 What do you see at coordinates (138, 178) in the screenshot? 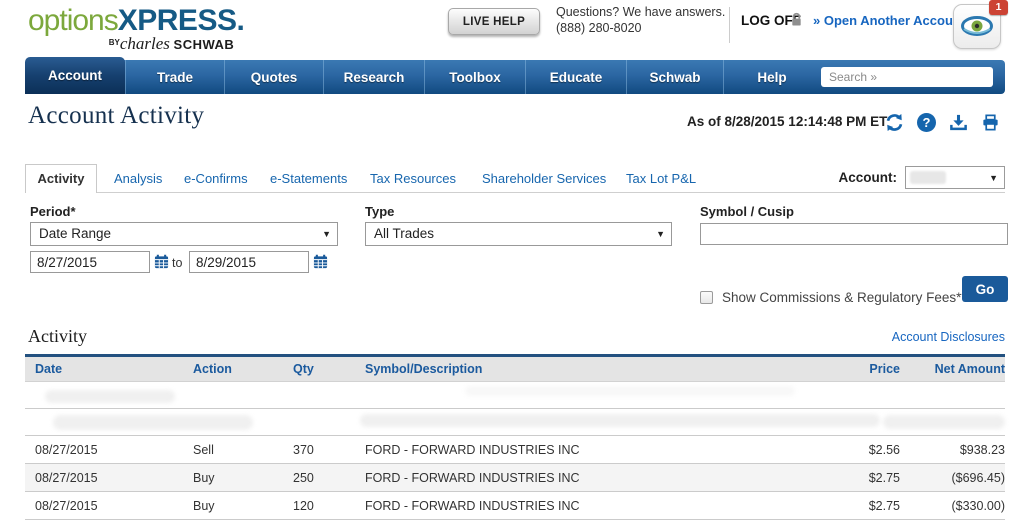
I see `tab-analysis: Analysis` at bounding box center [138, 178].